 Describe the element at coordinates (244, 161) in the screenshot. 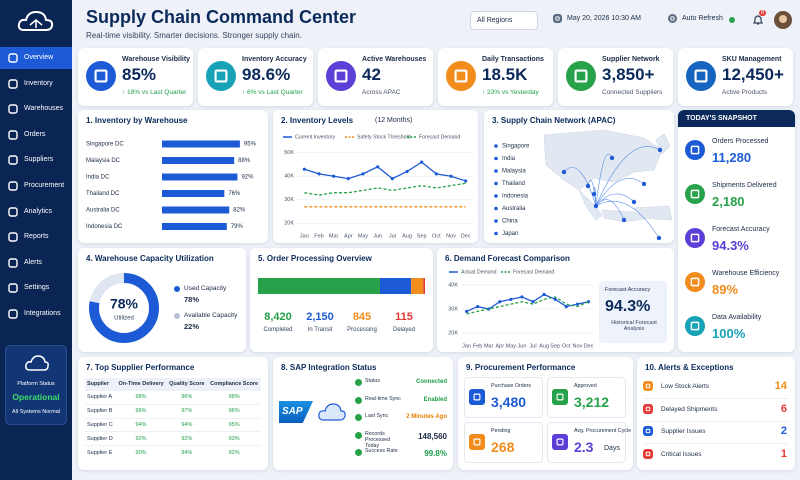

I see `value-label: 88%` at that location.